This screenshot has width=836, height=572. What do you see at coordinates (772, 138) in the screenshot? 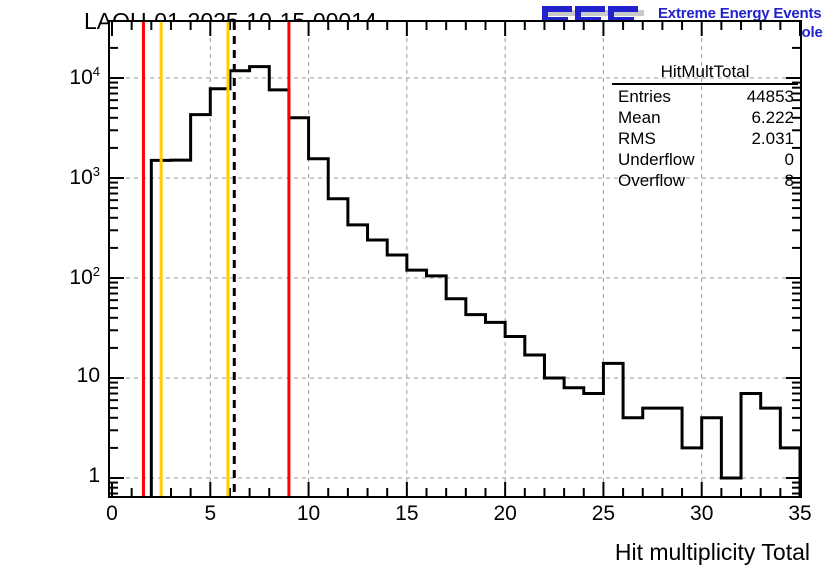
I see `stats-row-value: 2.031` at bounding box center [772, 138].